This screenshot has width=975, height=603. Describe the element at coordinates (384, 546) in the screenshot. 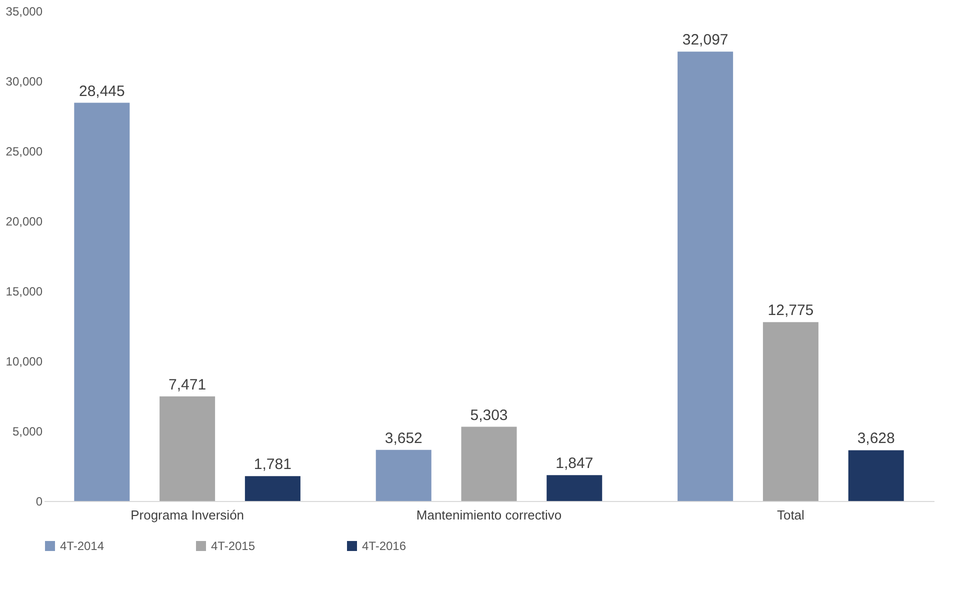

I see `legend-label: 4T-2016` at that location.